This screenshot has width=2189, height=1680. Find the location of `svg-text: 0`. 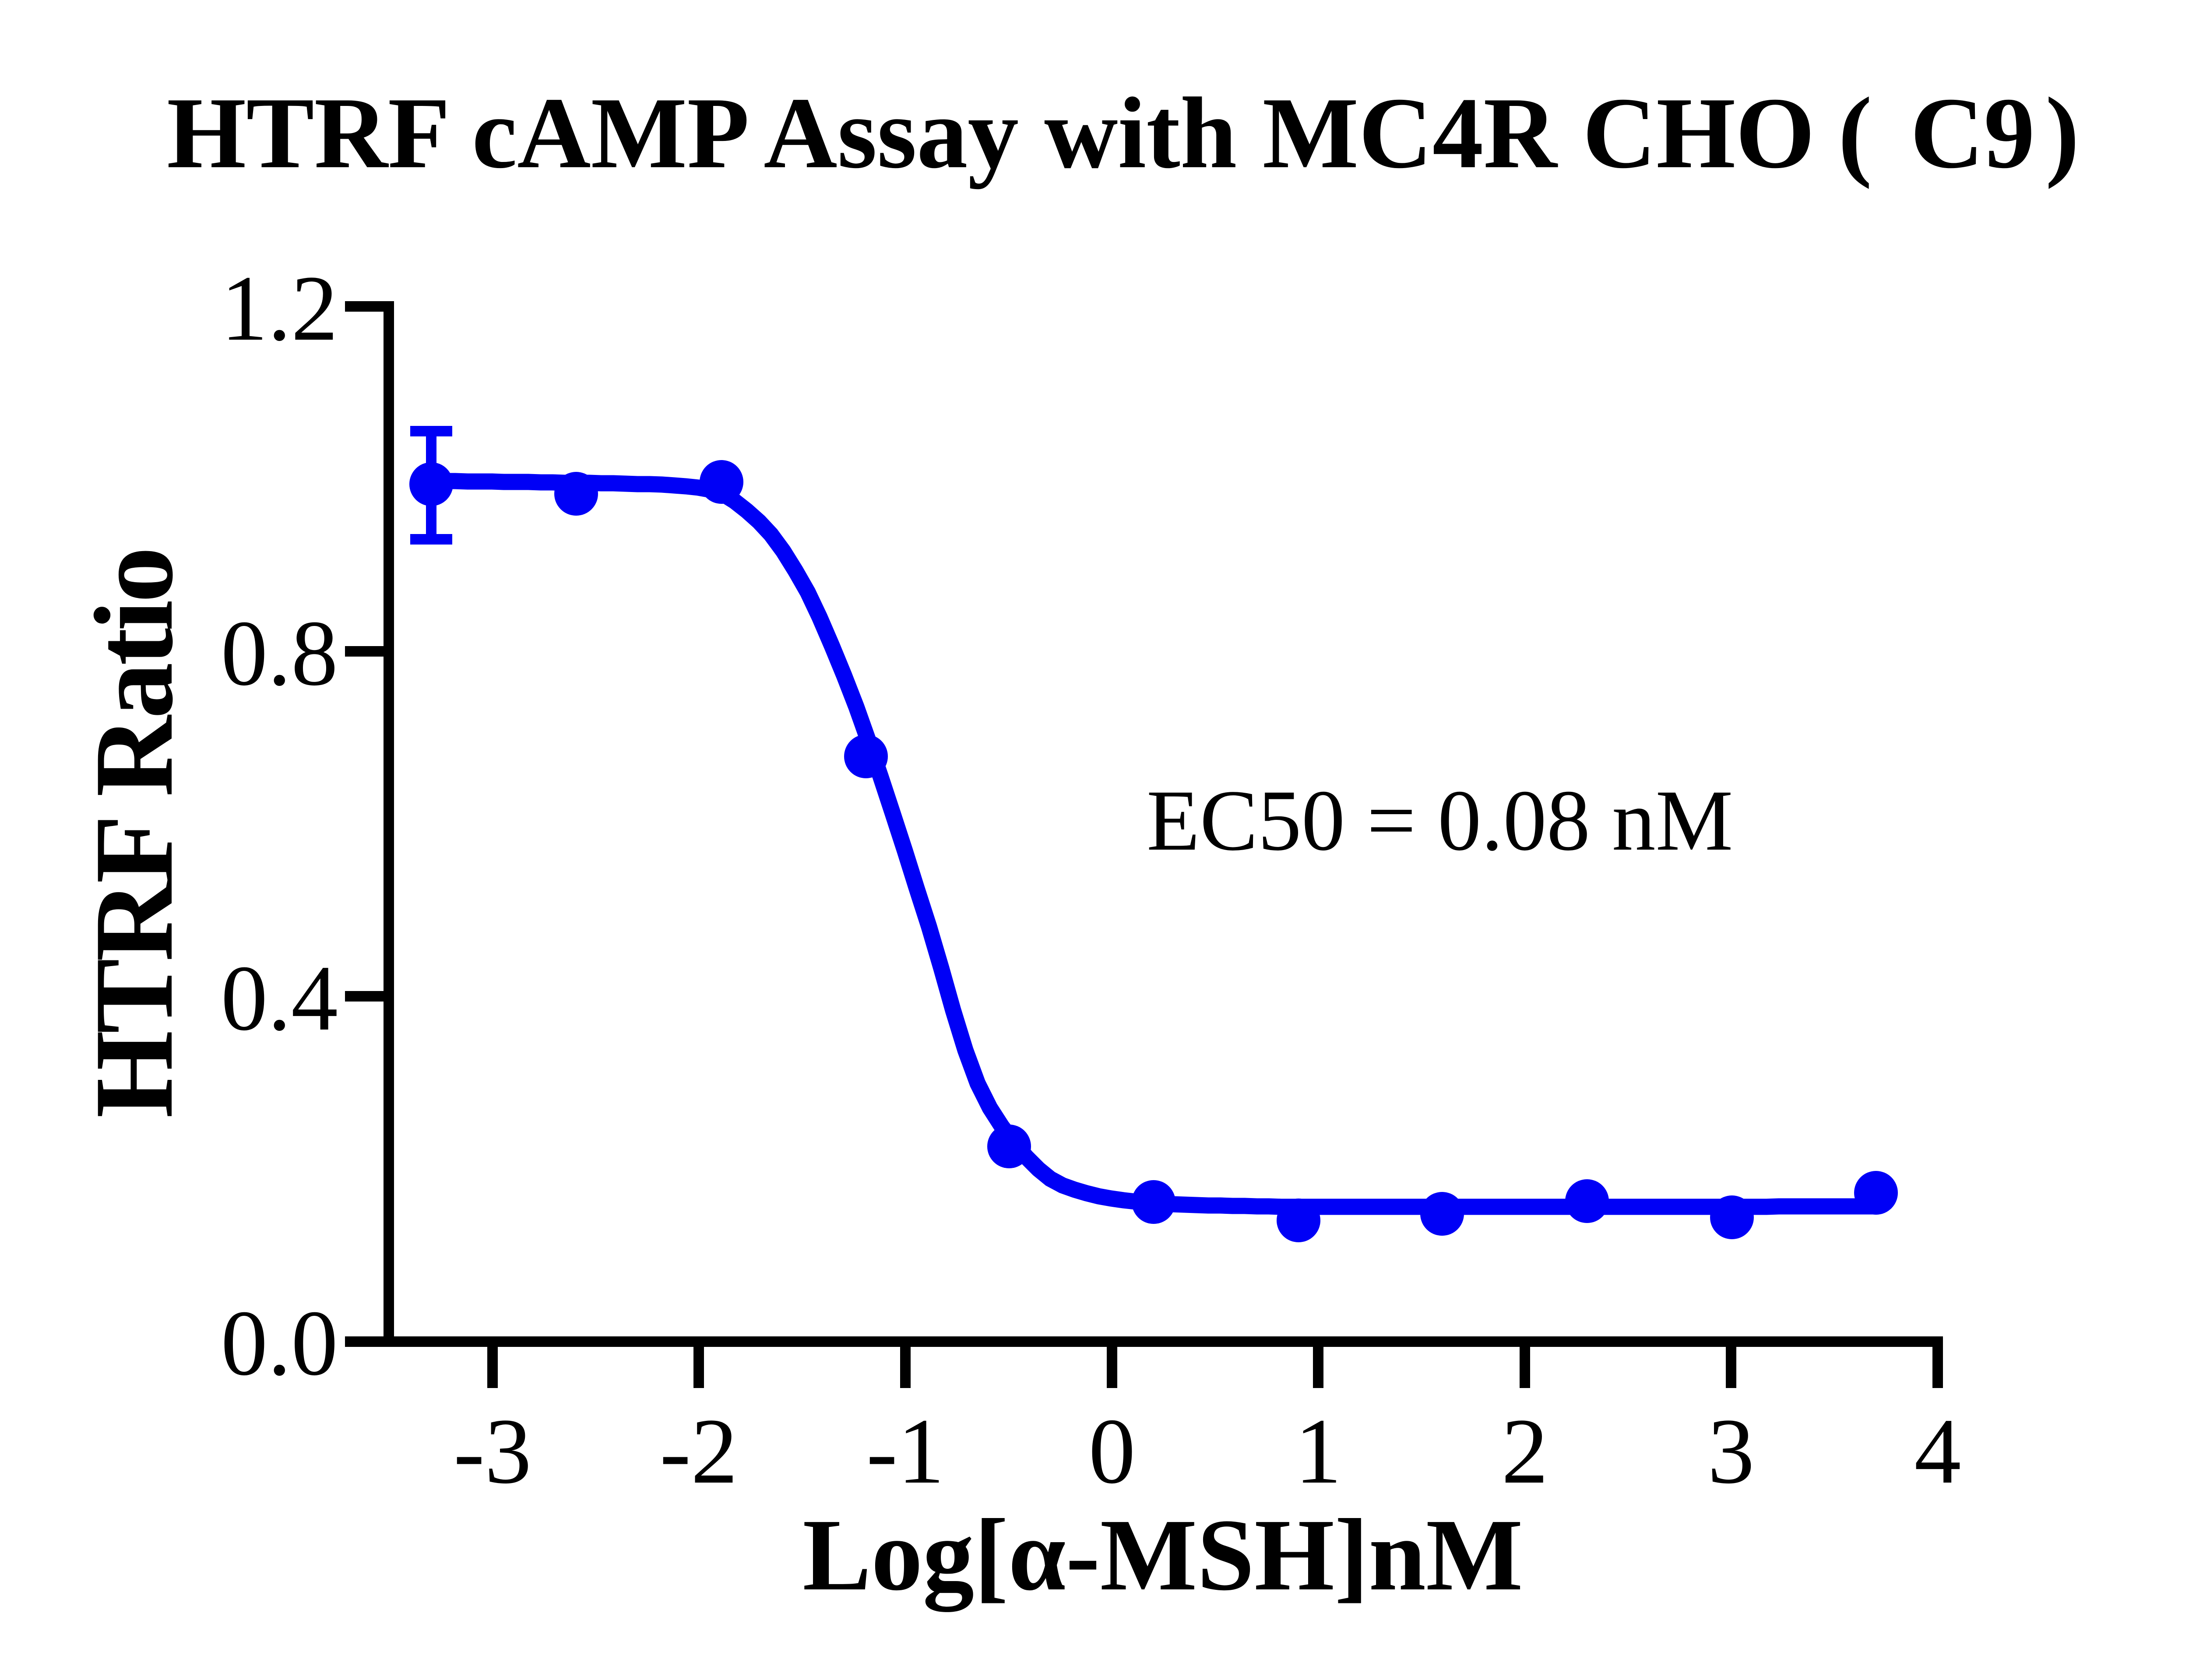

svg-text: 0 is located at coordinates (1113, 1451).